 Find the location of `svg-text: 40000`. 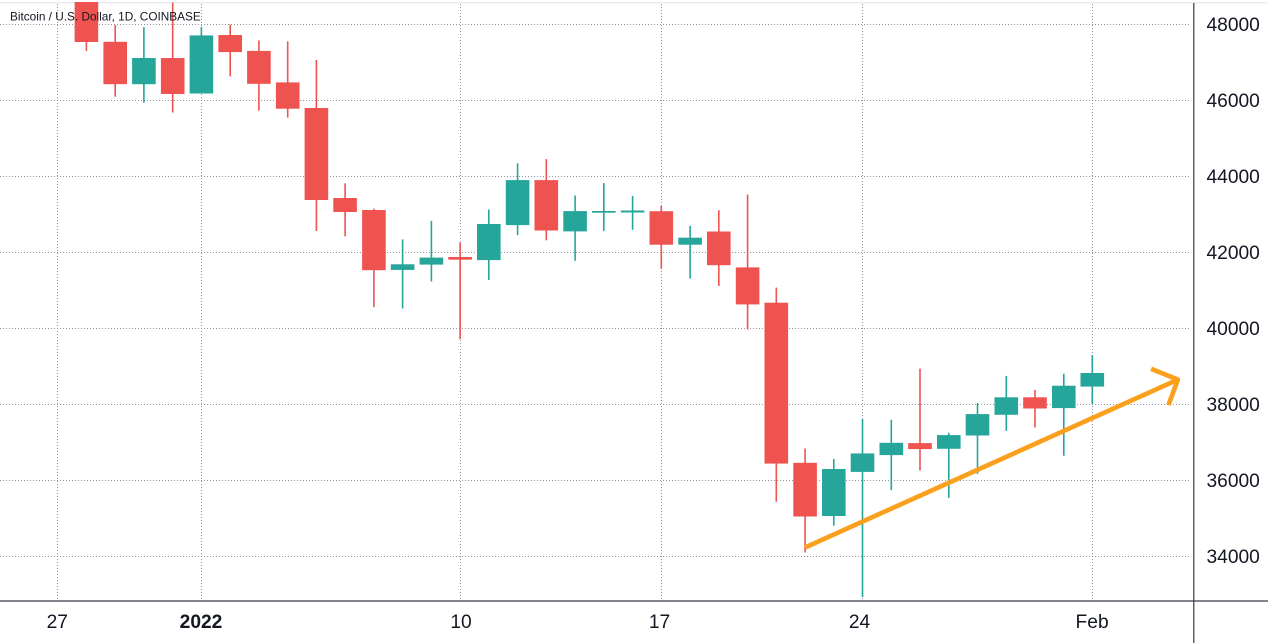

svg-text: 40000 is located at coordinates (1233, 329).